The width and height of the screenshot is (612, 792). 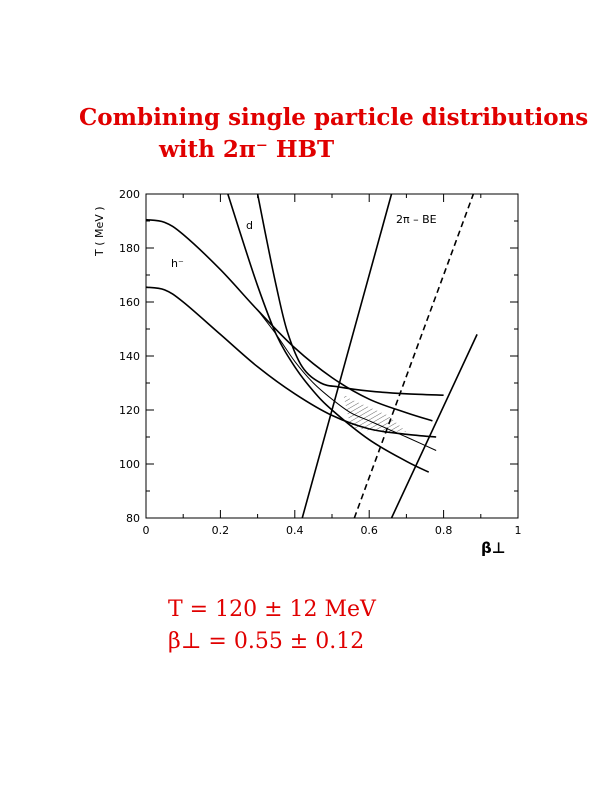 What do you see at coordinates (493, 548) in the screenshot?
I see `x-axis-label: β⊥` at bounding box center [493, 548].